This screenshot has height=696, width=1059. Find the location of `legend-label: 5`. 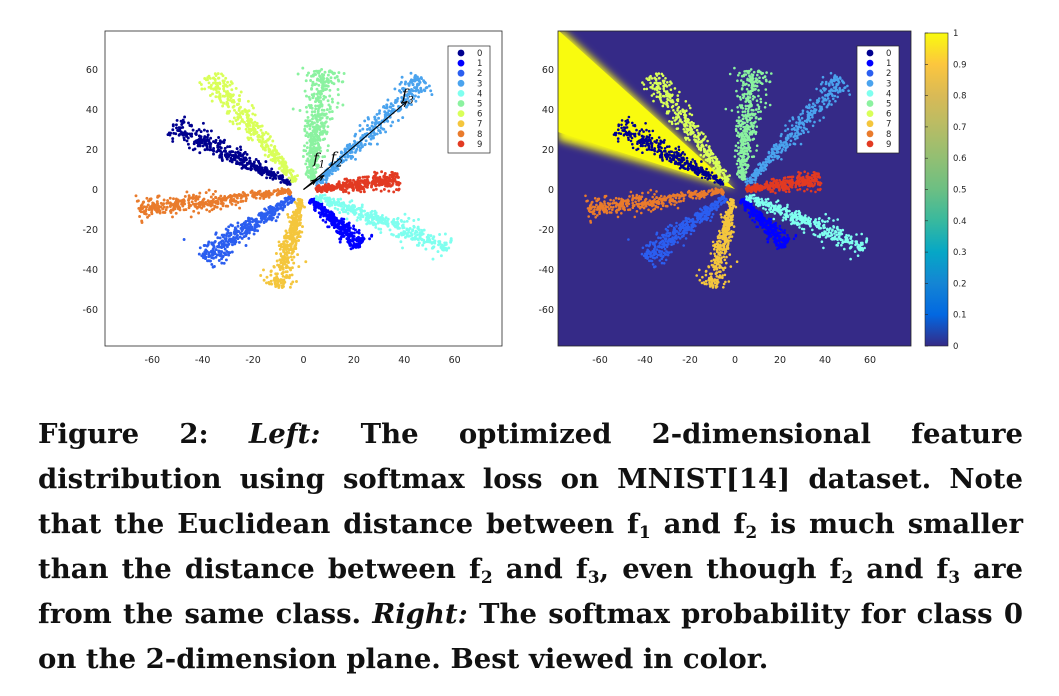

legend-label: 5 is located at coordinates (479, 105).